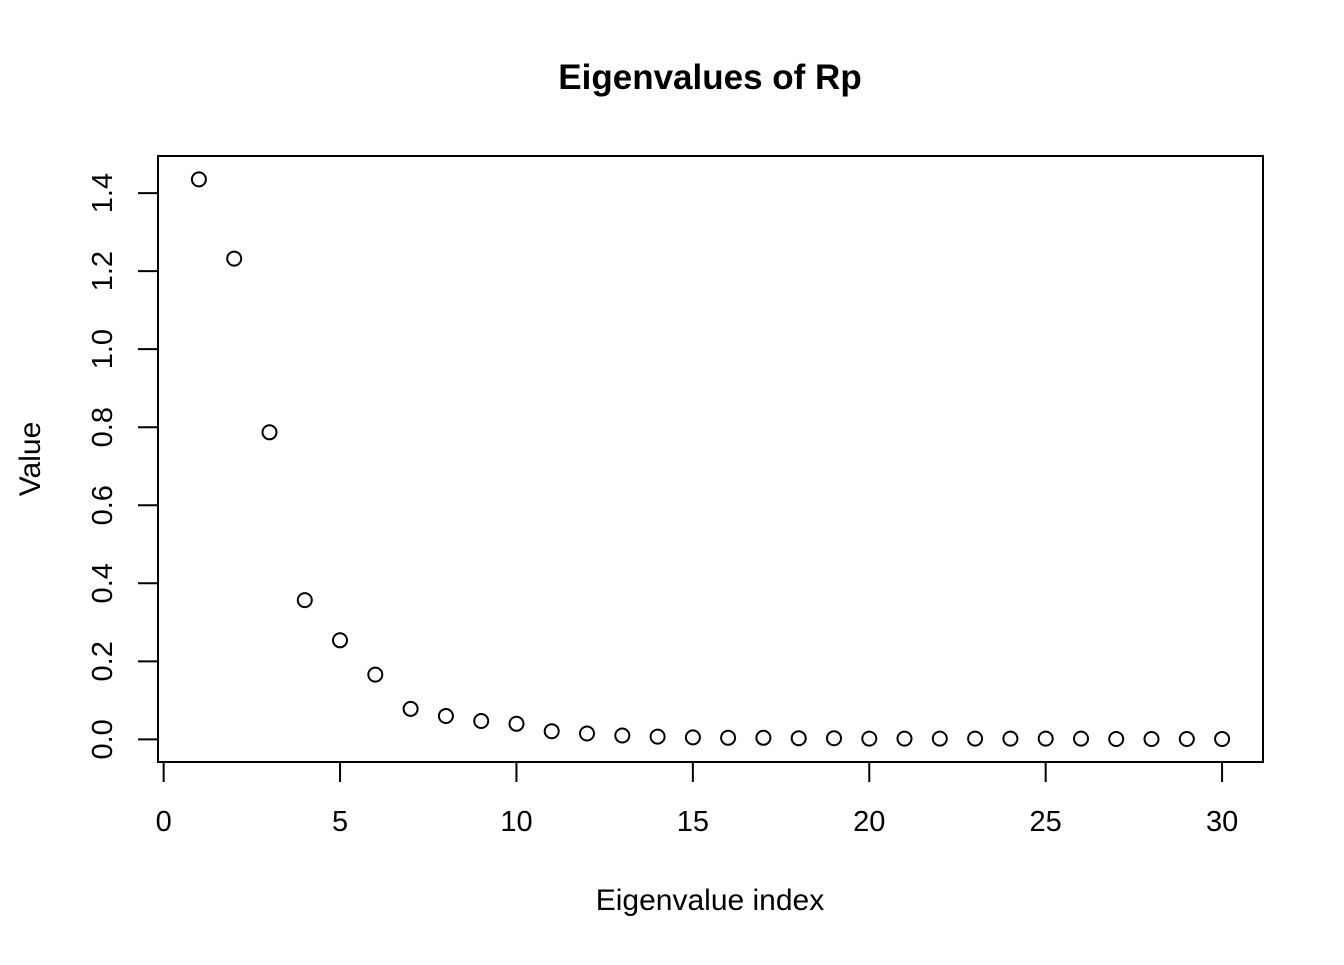  I want to click on x-tick-label: 30, so click(1222, 822).